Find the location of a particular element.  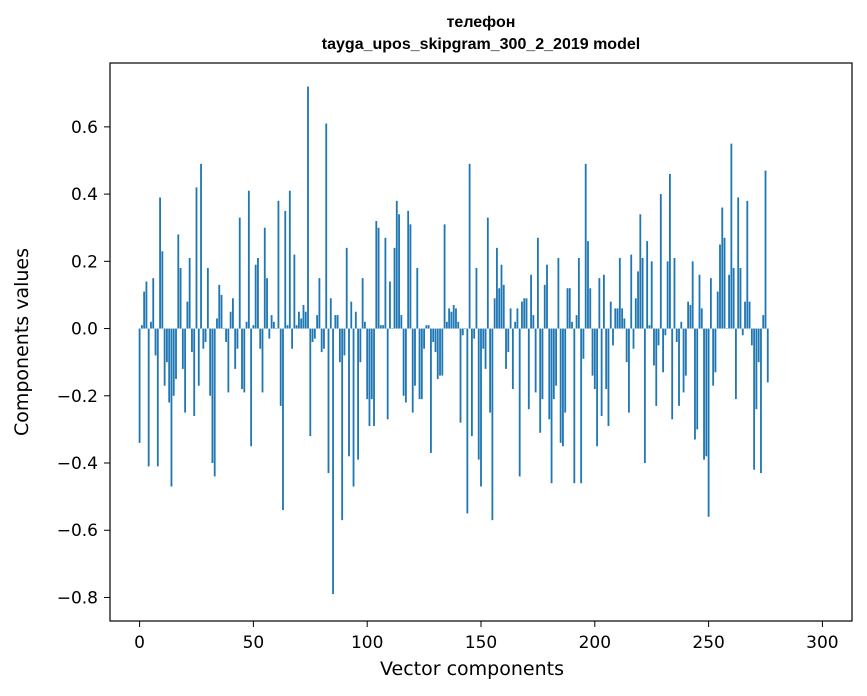

x-tick-label: 100 is located at coordinates (367, 643).